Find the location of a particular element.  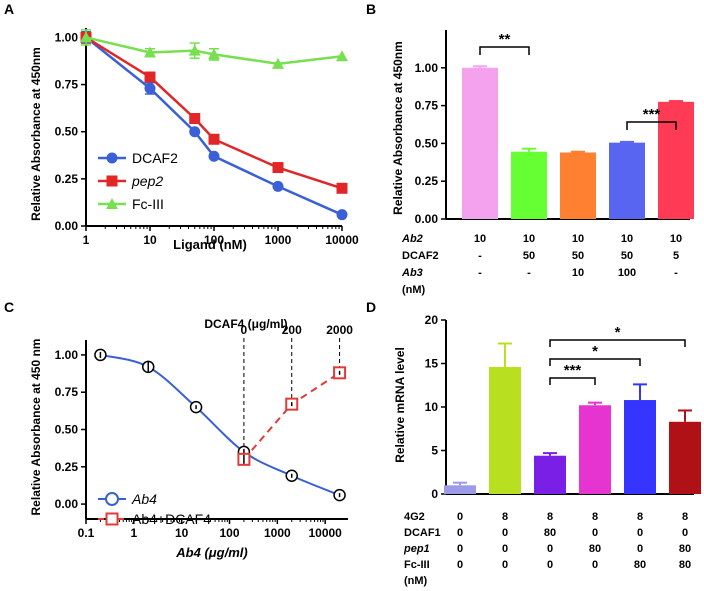

panel-c-top-tick-label: 0 is located at coordinates (244, 330).